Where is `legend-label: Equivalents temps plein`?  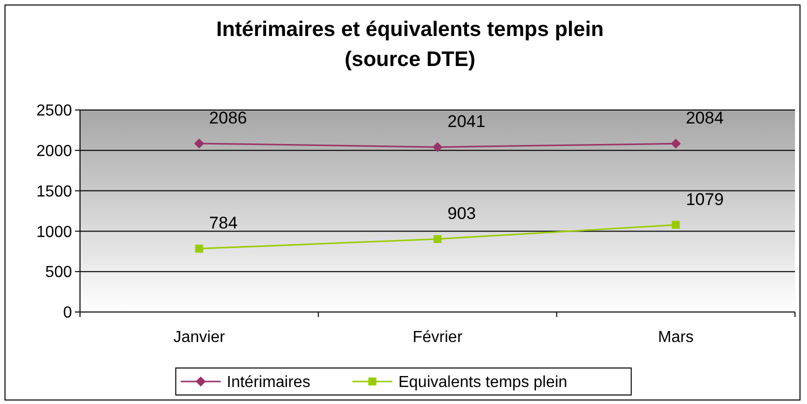
legend-label: Equivalents temps plein is located at coordinates (483, 383).